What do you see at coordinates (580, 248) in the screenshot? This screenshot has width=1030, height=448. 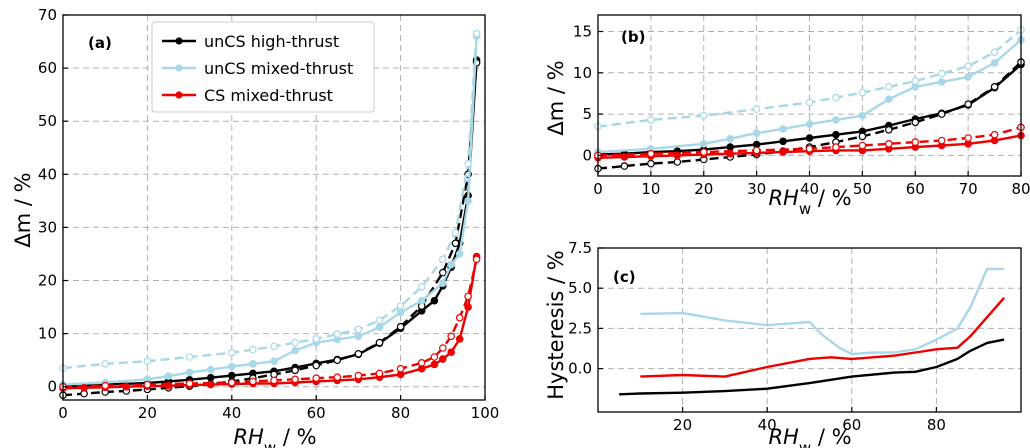 I see `y-tick-label: 7.5` at bounding box center [580, 248].